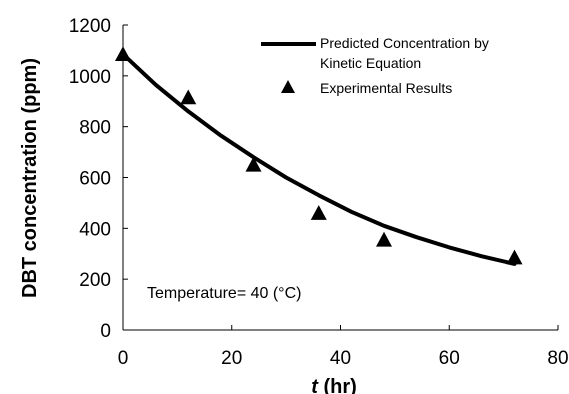 Image resolution: width=569 pixels, height=394 pixels. I want to click on y-tick-label: 800, so click(95, 128).